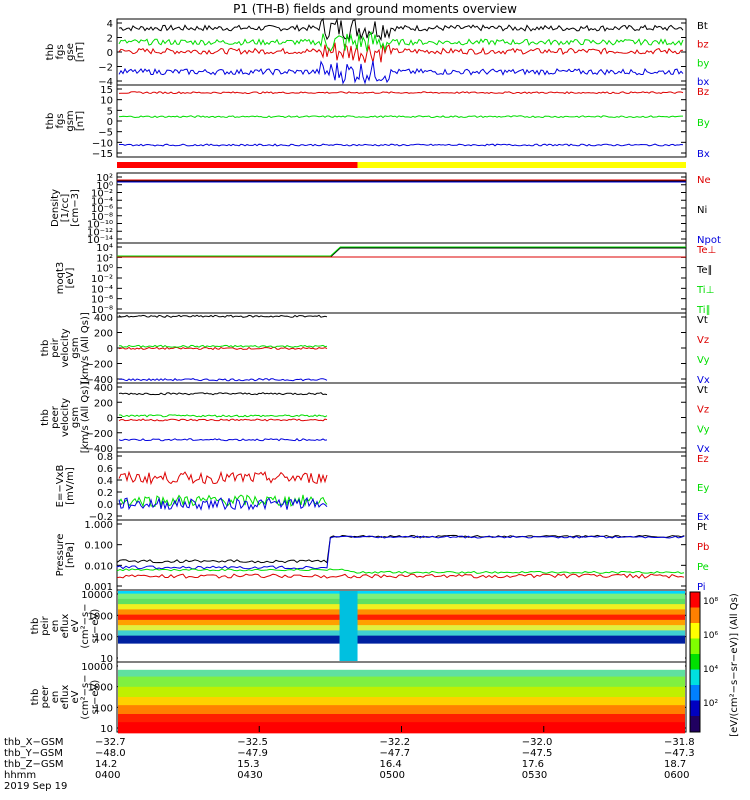  I want to click on series-Bx, so click(401, 145).